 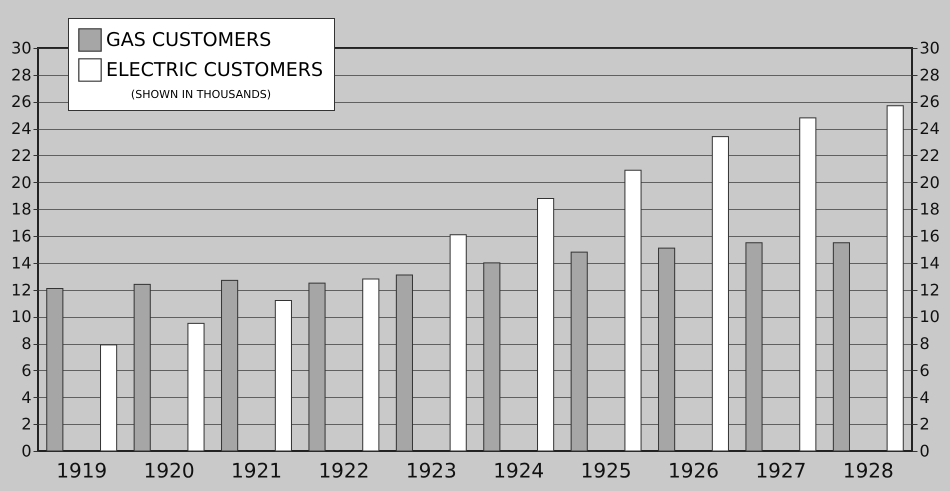 What do you see at coordinates (82, 470) in the screenshot?
I see `x-tick-label: 1919` at bounding box center [82, 470].